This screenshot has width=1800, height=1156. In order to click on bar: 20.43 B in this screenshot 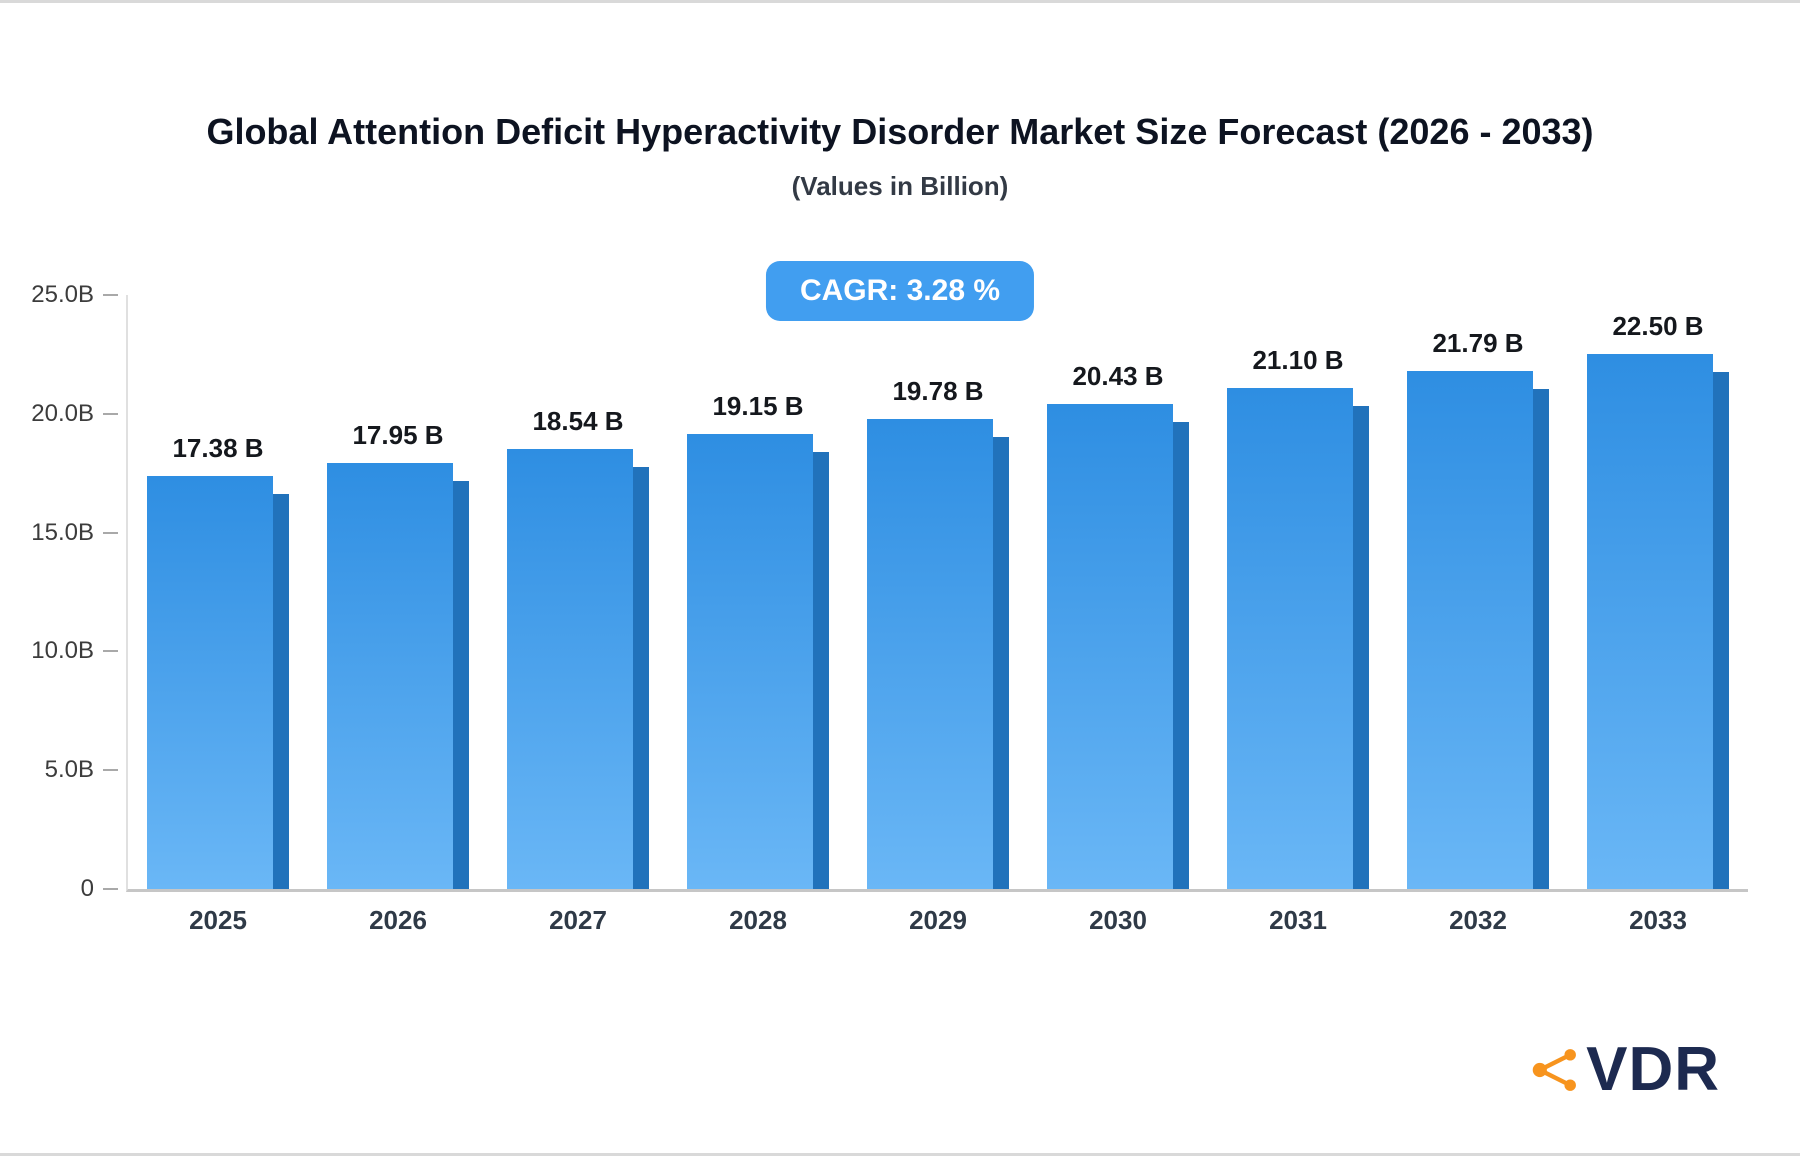, I will do `click(1118, 625)`.